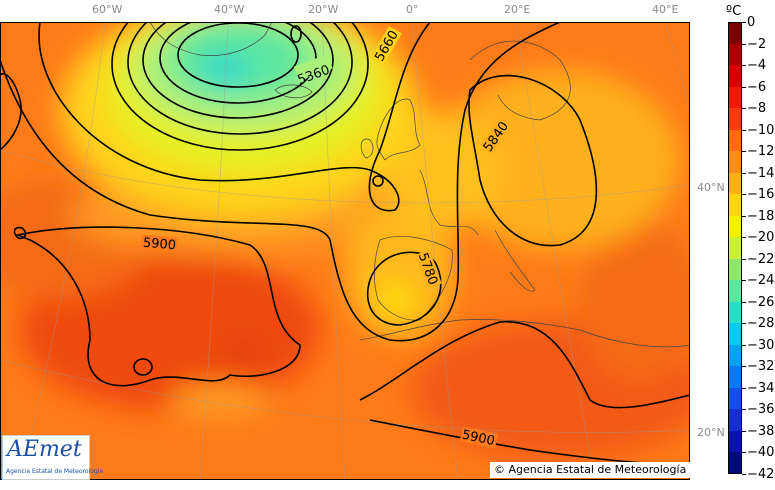 This screenshot has width=775, height=490. Describe the element at coordinates (761, 388) in the screenshot. I see `colorbar-tick-label: −34` at that location.